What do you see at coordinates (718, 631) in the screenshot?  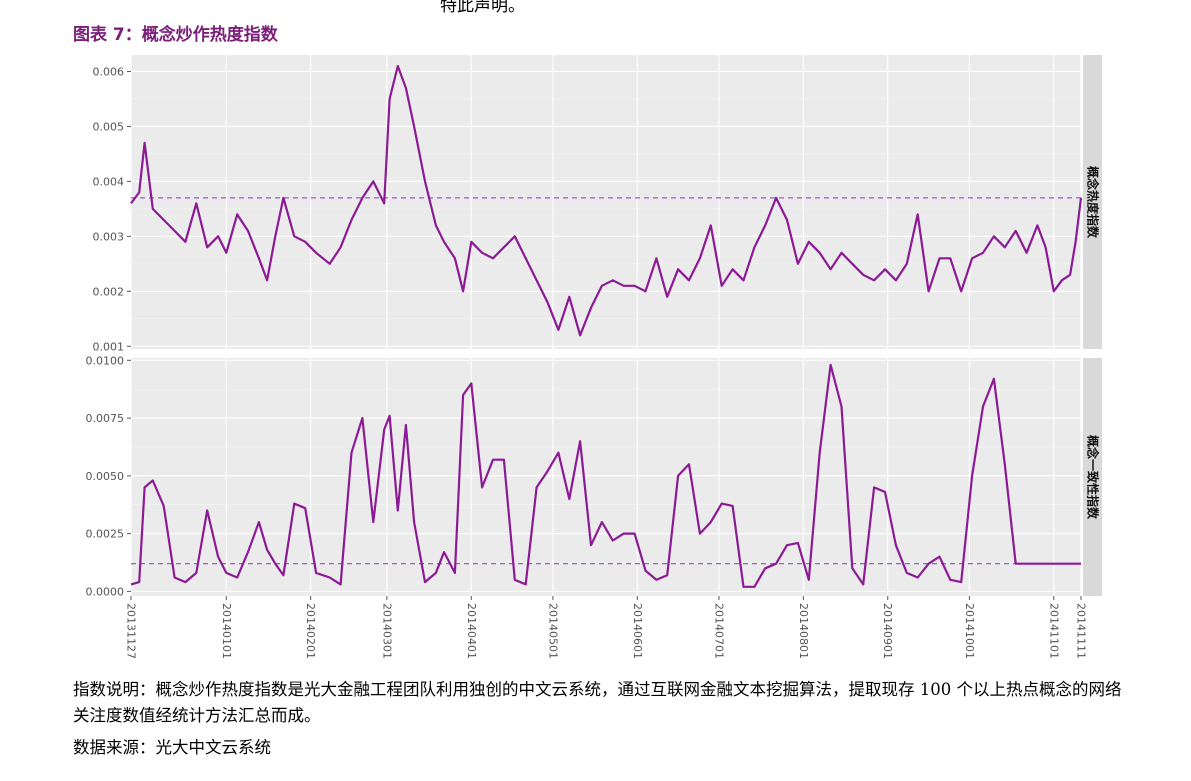 I see `x-tick-label: 20140701` at bounding box center [718, 631].